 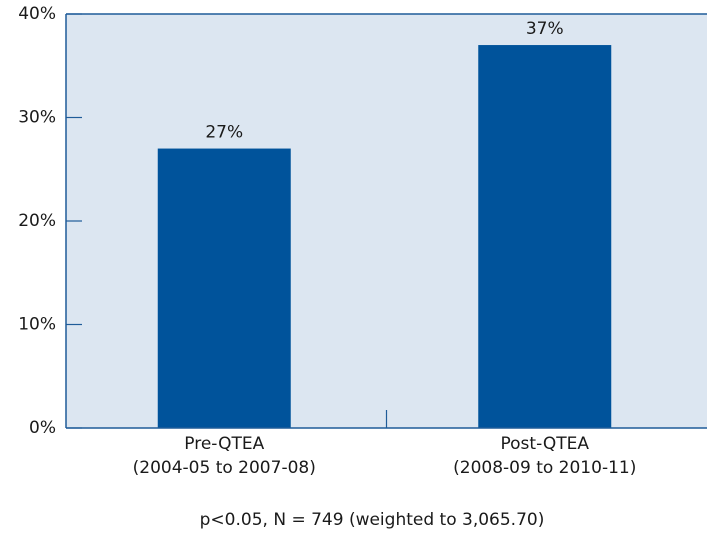 What do you see at coordinates (224, 133) in the screenshot?
I see `data-label: 27%` at bounding box center [224, 133].